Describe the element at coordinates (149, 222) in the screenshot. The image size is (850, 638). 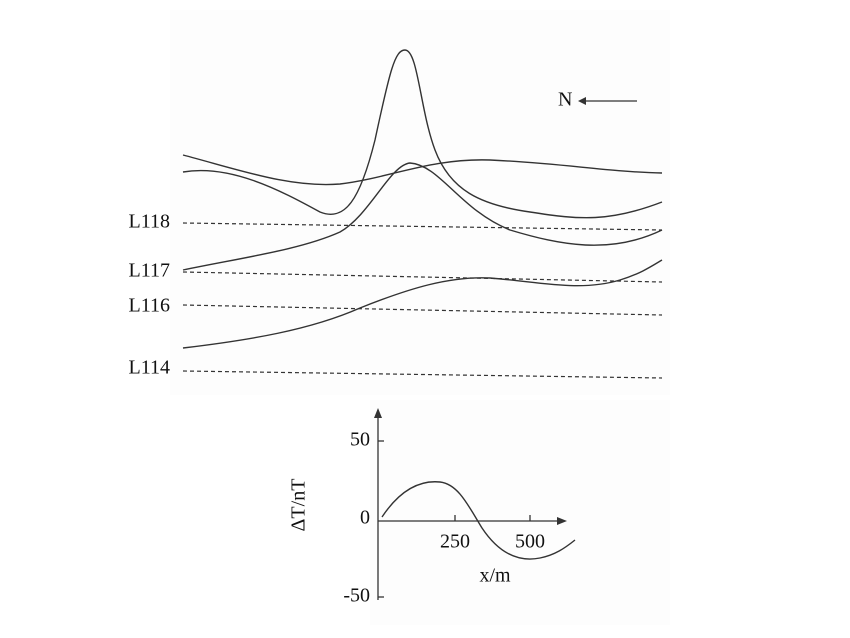
I see `line-label: L118` at that location.